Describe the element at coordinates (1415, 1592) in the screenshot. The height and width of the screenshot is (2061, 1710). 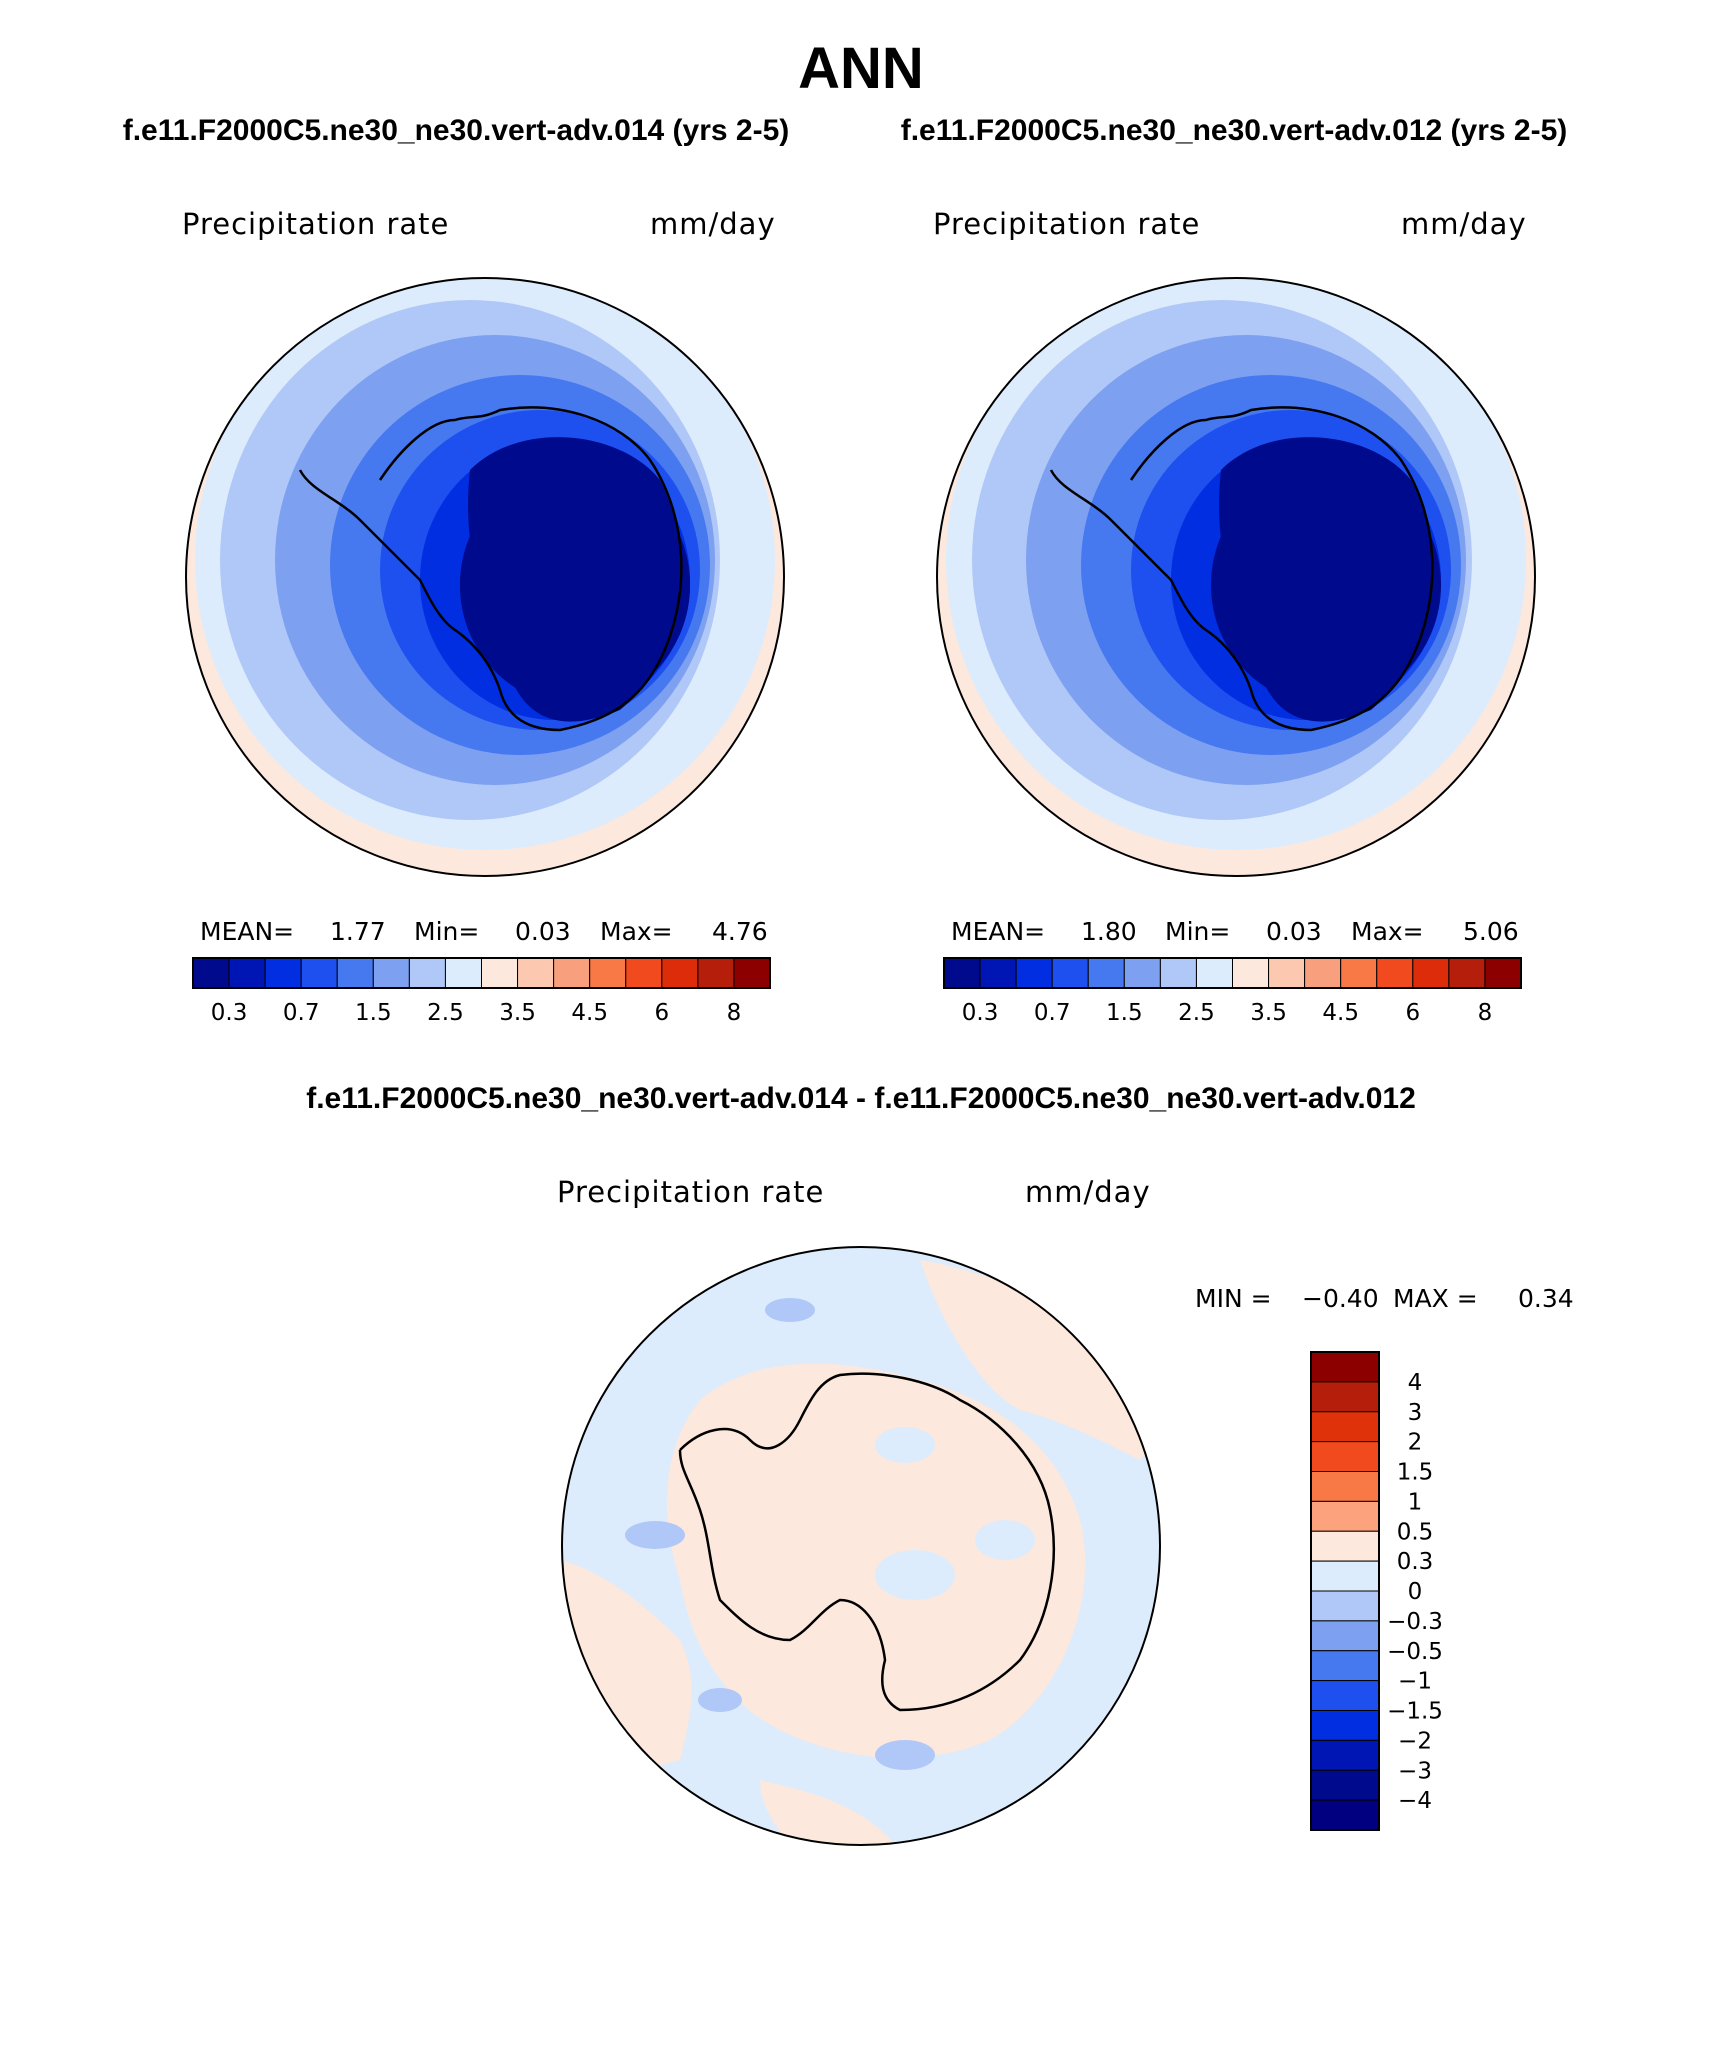
I see `colorbar-diff-tick-label: 0` at that location.